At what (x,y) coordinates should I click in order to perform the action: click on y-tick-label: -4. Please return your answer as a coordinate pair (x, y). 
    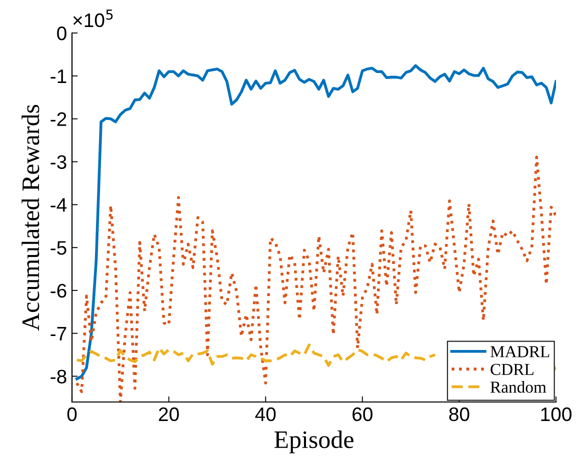
    Looking at the image, I should click on (58, 205).